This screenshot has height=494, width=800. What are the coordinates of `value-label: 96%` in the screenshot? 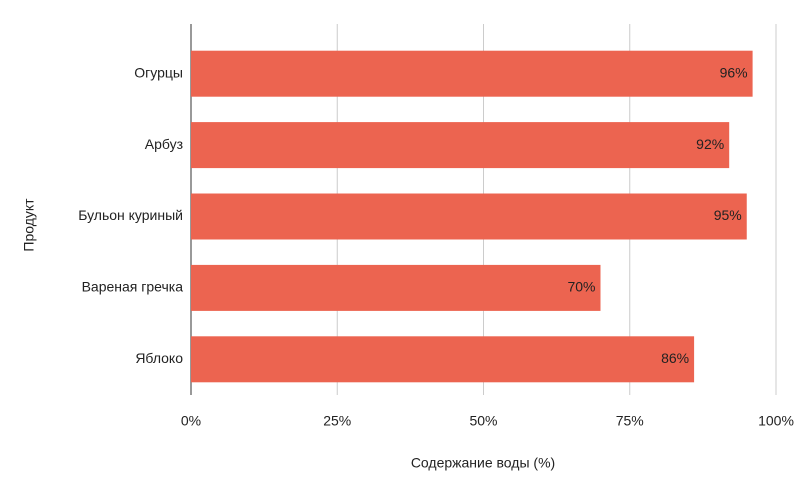 It's located at (734, 72).